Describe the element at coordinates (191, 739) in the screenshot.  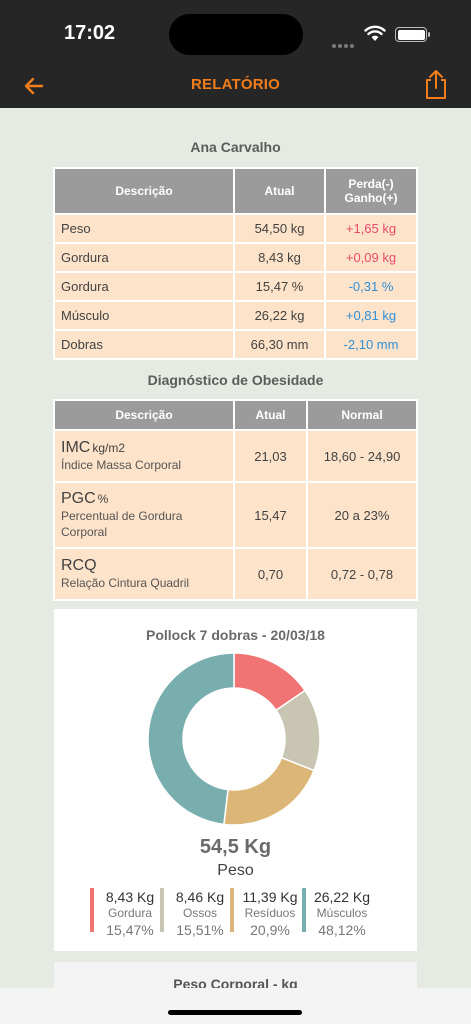
I see `donut-slice-músculos` at that location.